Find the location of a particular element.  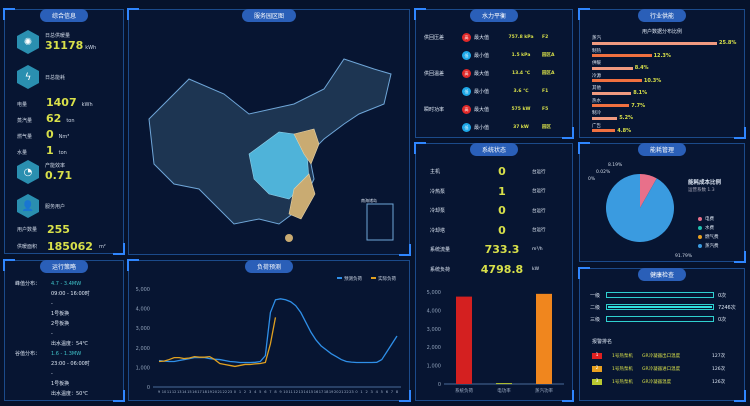

energy-item-label: 水量 is located at coordinates (22, 153).